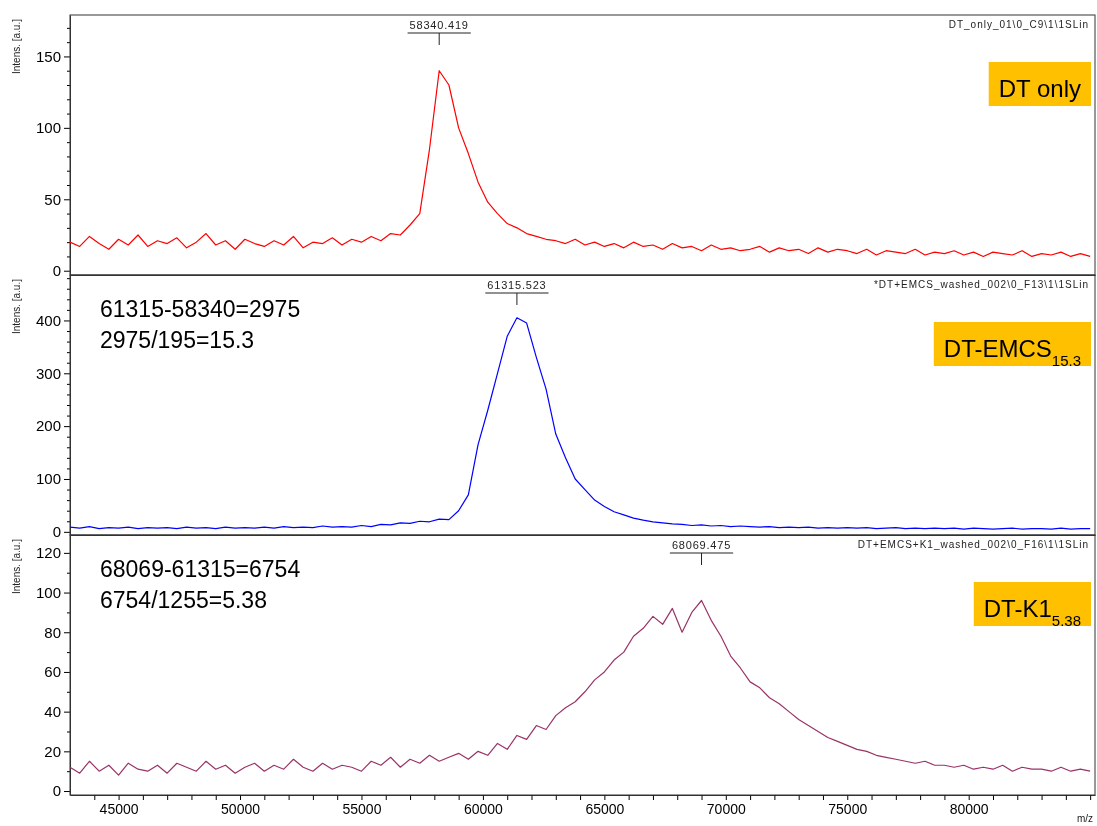 This screenshot has width=1097, height=826. What do you see at coordinates (52, 711) in the screenshot?
I see `y-tick-label: 40` at bounding box center [52, 711].